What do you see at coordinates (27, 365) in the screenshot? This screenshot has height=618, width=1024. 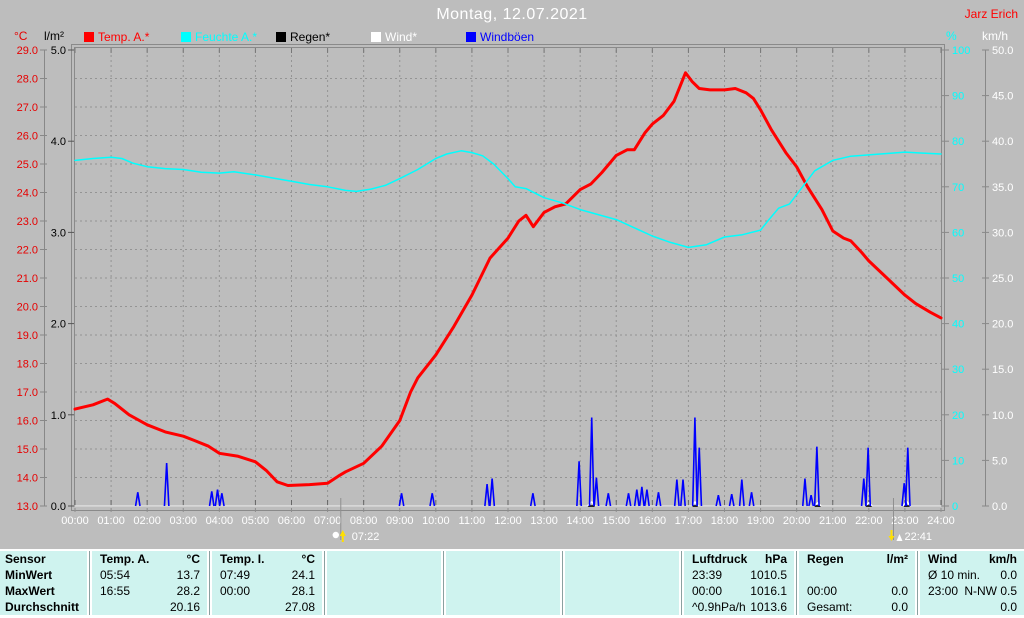 I see `temp-tick-label: 18.0` at bounding box center [27, 365].